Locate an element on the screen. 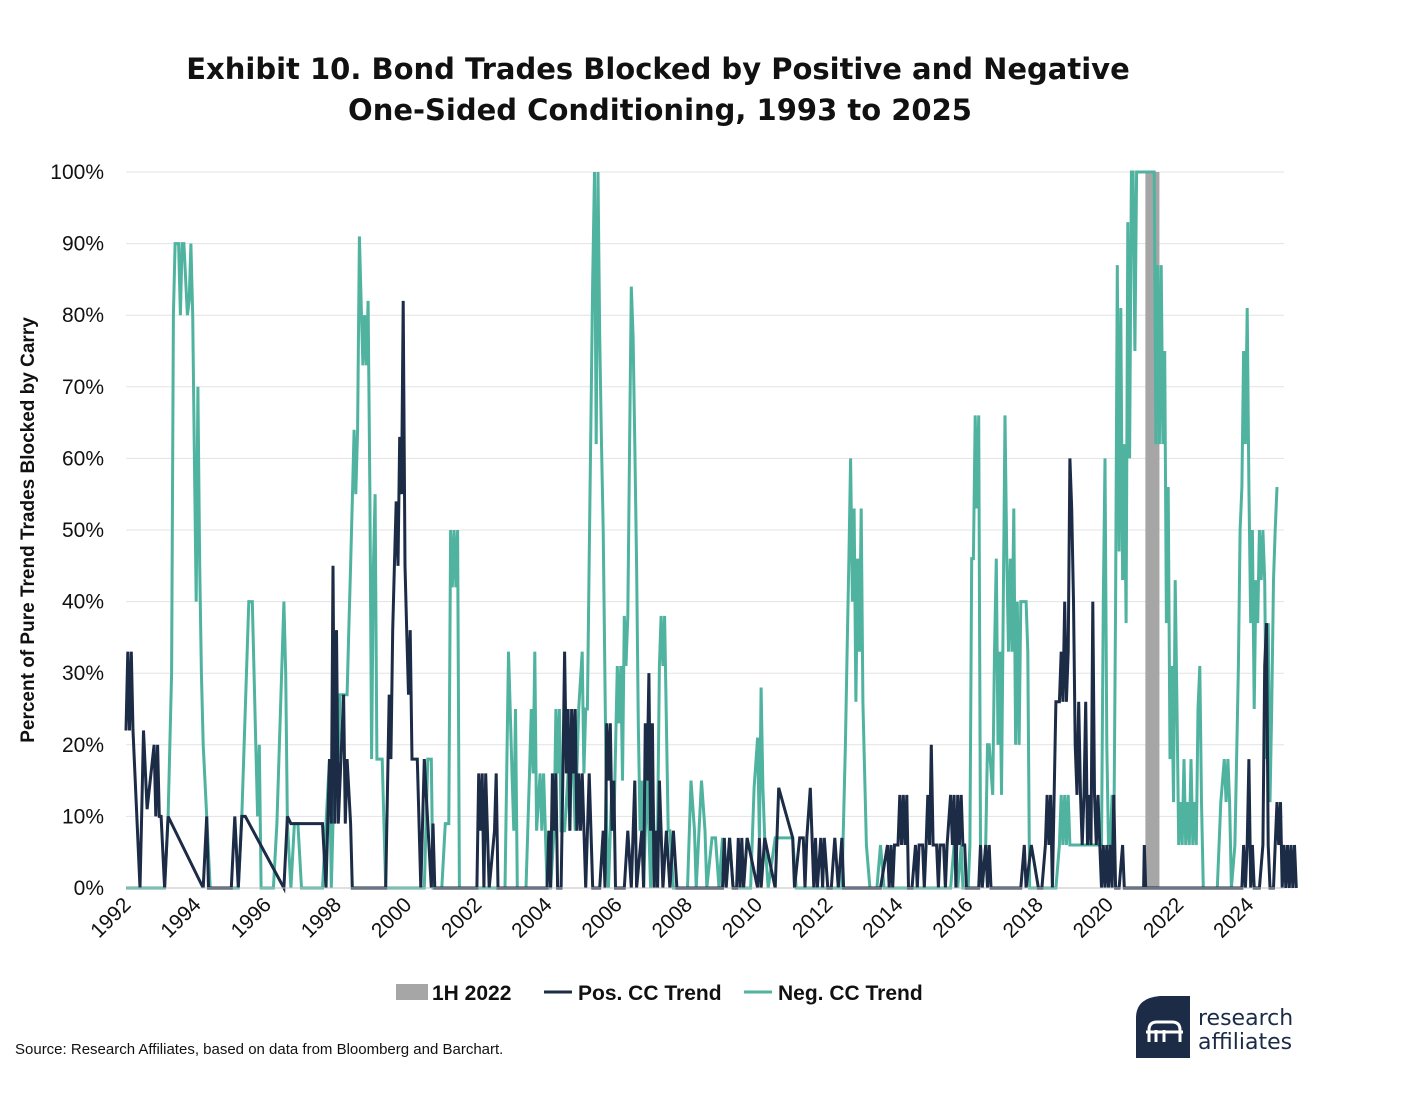  x-tick-label: 2004 is located at coordinates (532, 918).